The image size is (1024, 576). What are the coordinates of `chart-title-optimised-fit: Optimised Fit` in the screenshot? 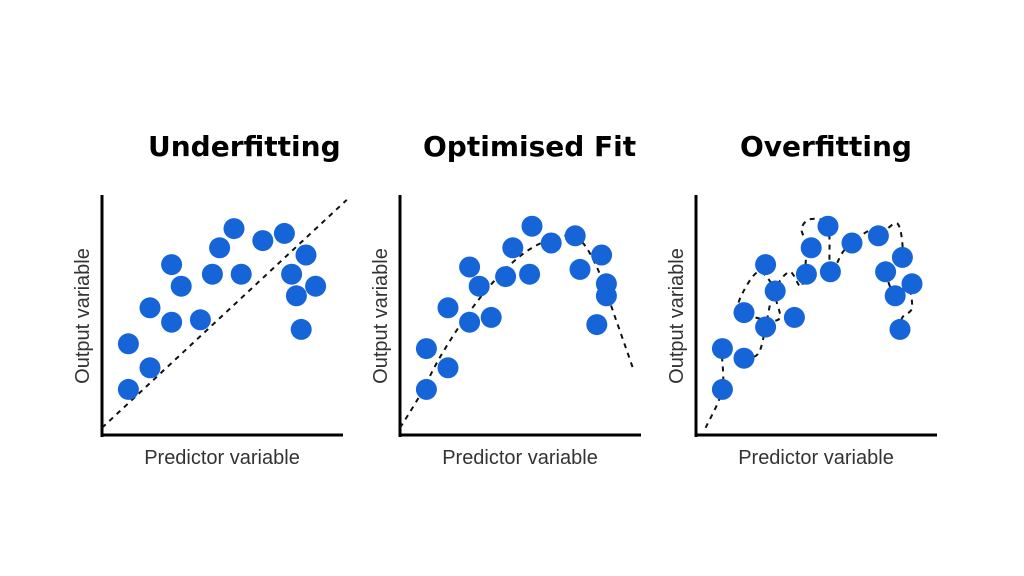 It's located at (530, 146).